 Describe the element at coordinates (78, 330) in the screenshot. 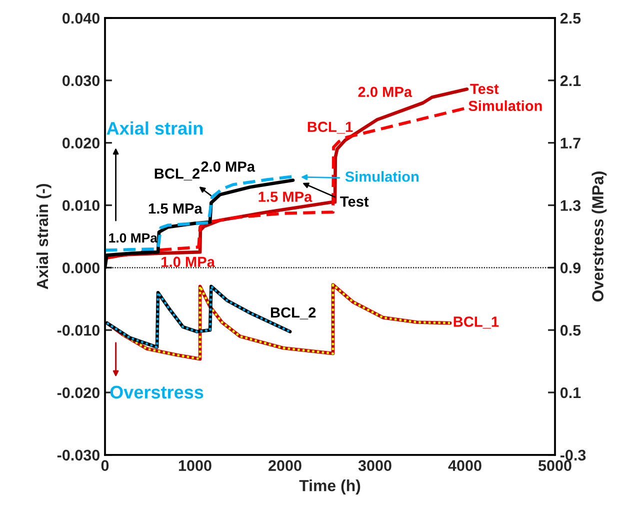

I see `y-tick-label: -0.010` at that location.